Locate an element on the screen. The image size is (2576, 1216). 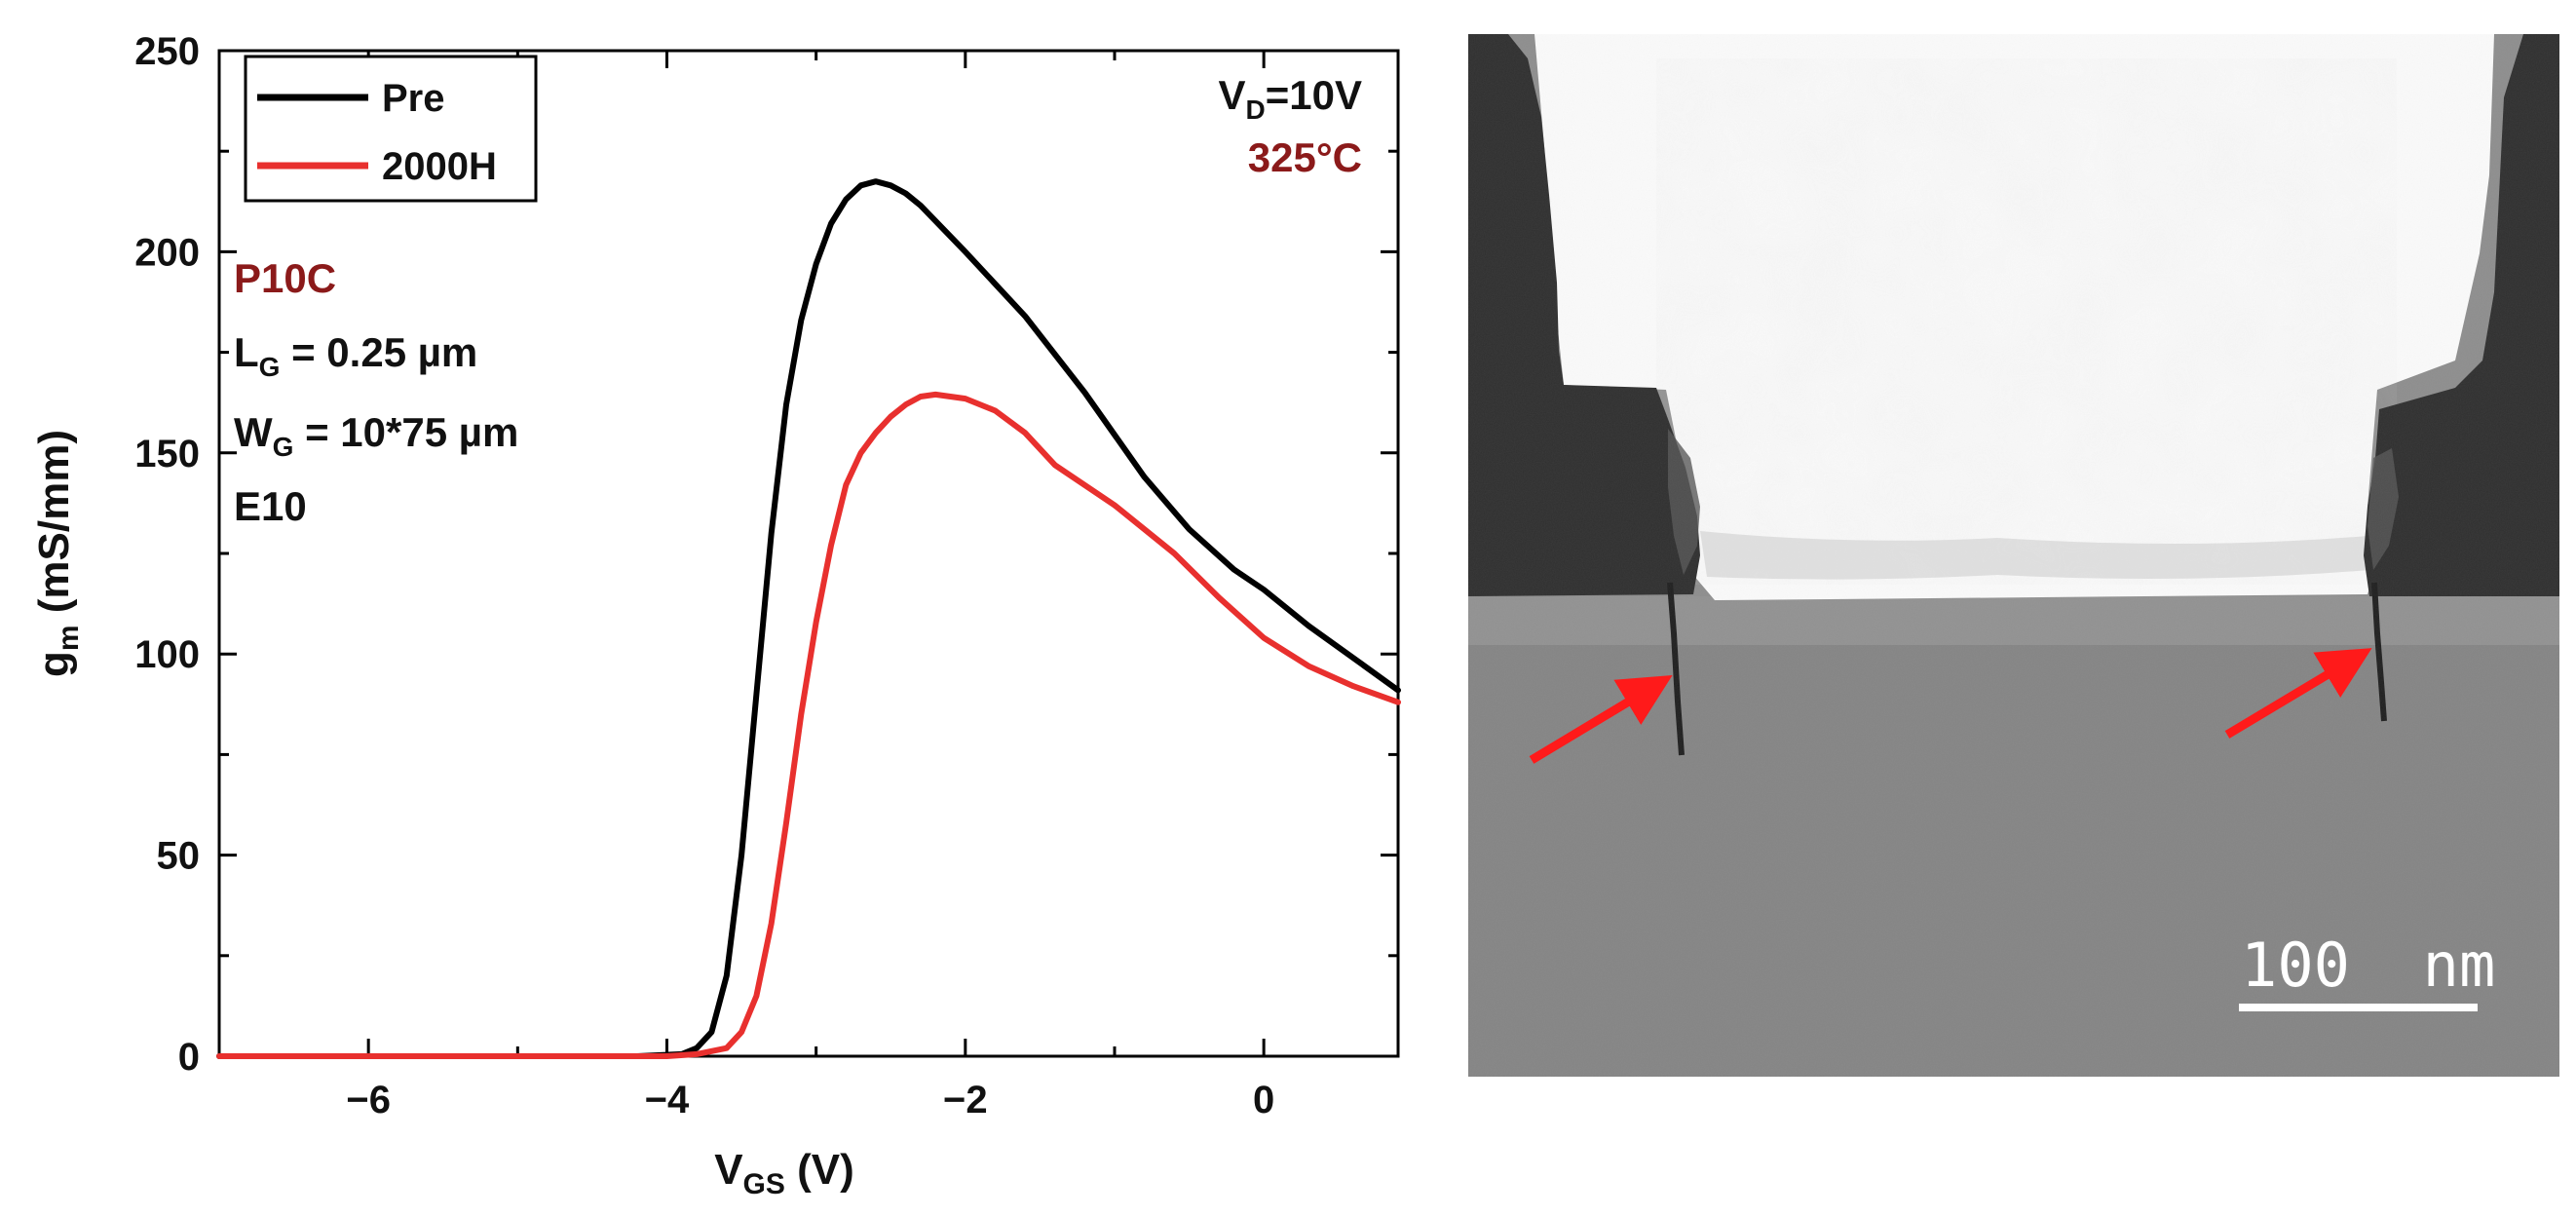
x-axis-title: VGS (V) is located at coordinates (784, 1173).